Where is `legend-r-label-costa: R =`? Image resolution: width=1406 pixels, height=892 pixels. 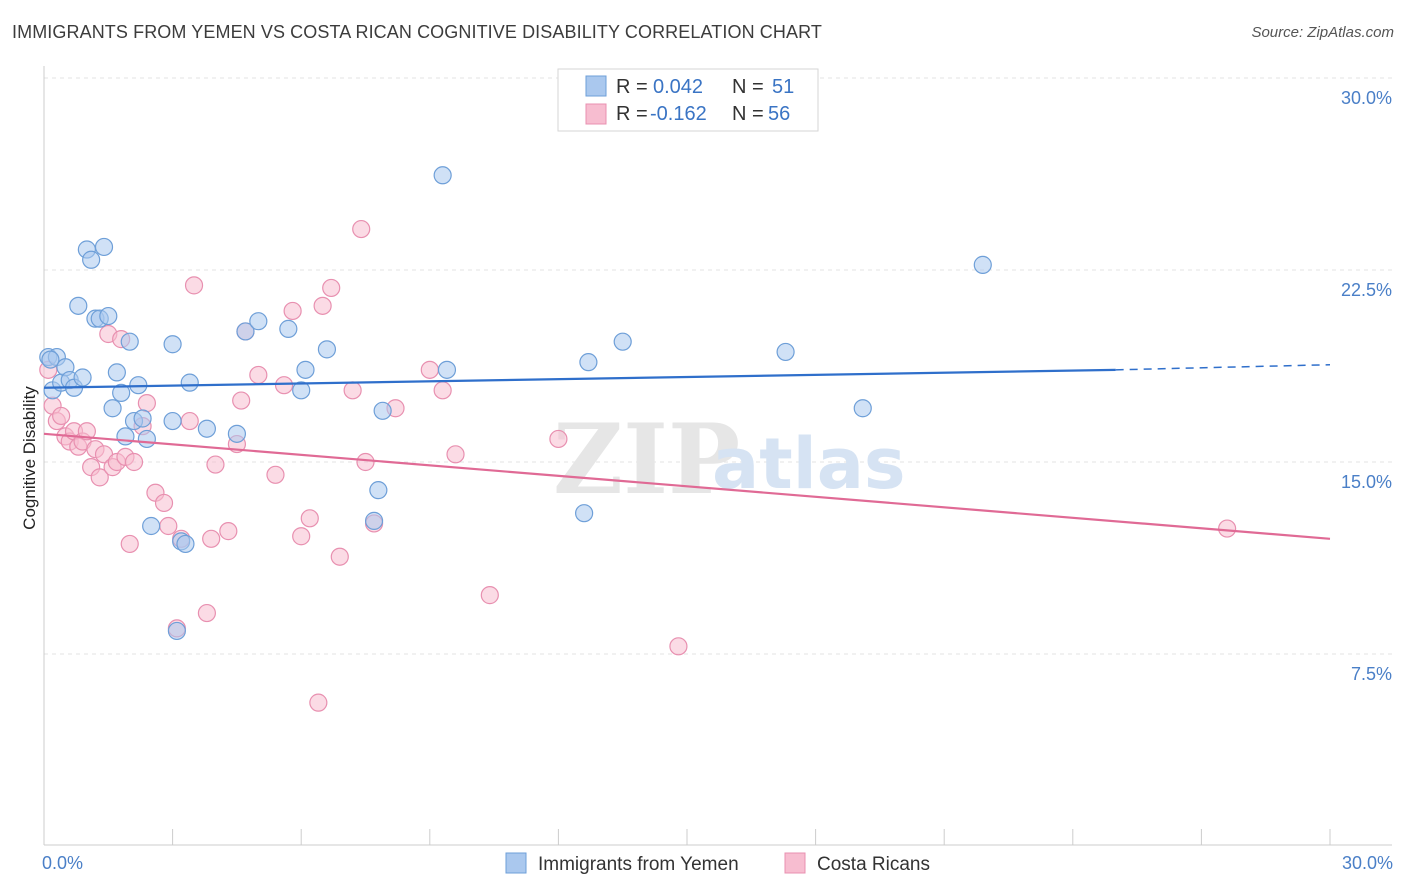
legend-r-label-costa: R = is located at coordinates (632, 114).